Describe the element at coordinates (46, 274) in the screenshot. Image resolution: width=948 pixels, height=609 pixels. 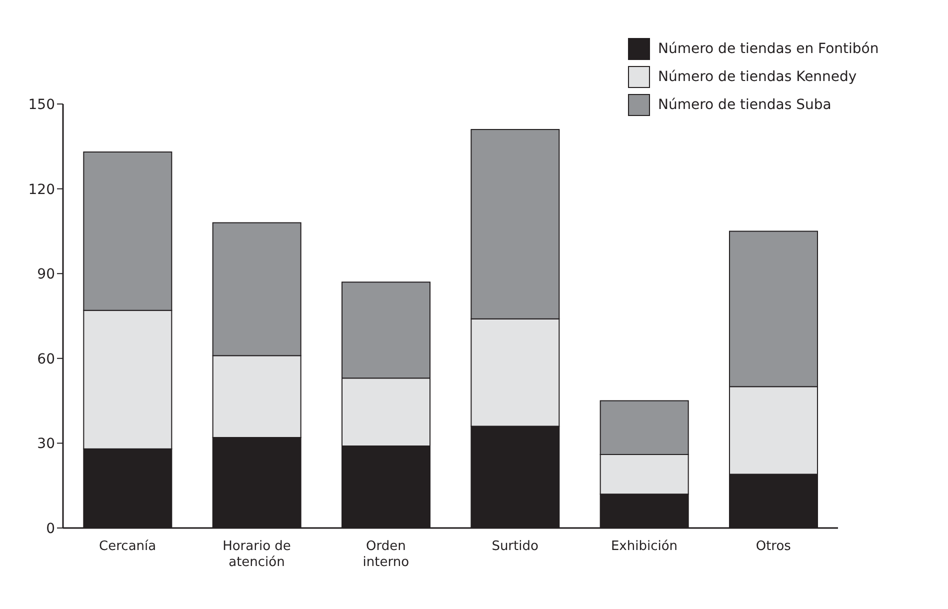
I see `y-tick-label: 90` at that location.